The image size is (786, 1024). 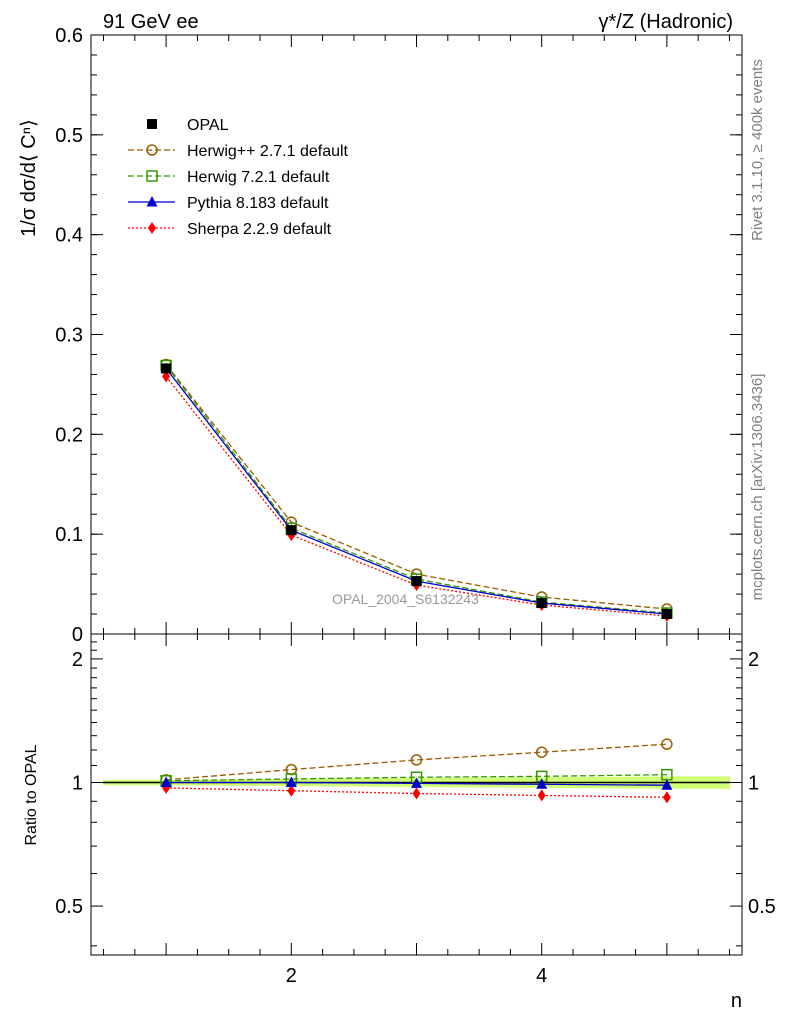 What do you see at coordinates (541, 976) in the screenshot?
I see `x-tick-label: 4` at bounding box center [541, 976].